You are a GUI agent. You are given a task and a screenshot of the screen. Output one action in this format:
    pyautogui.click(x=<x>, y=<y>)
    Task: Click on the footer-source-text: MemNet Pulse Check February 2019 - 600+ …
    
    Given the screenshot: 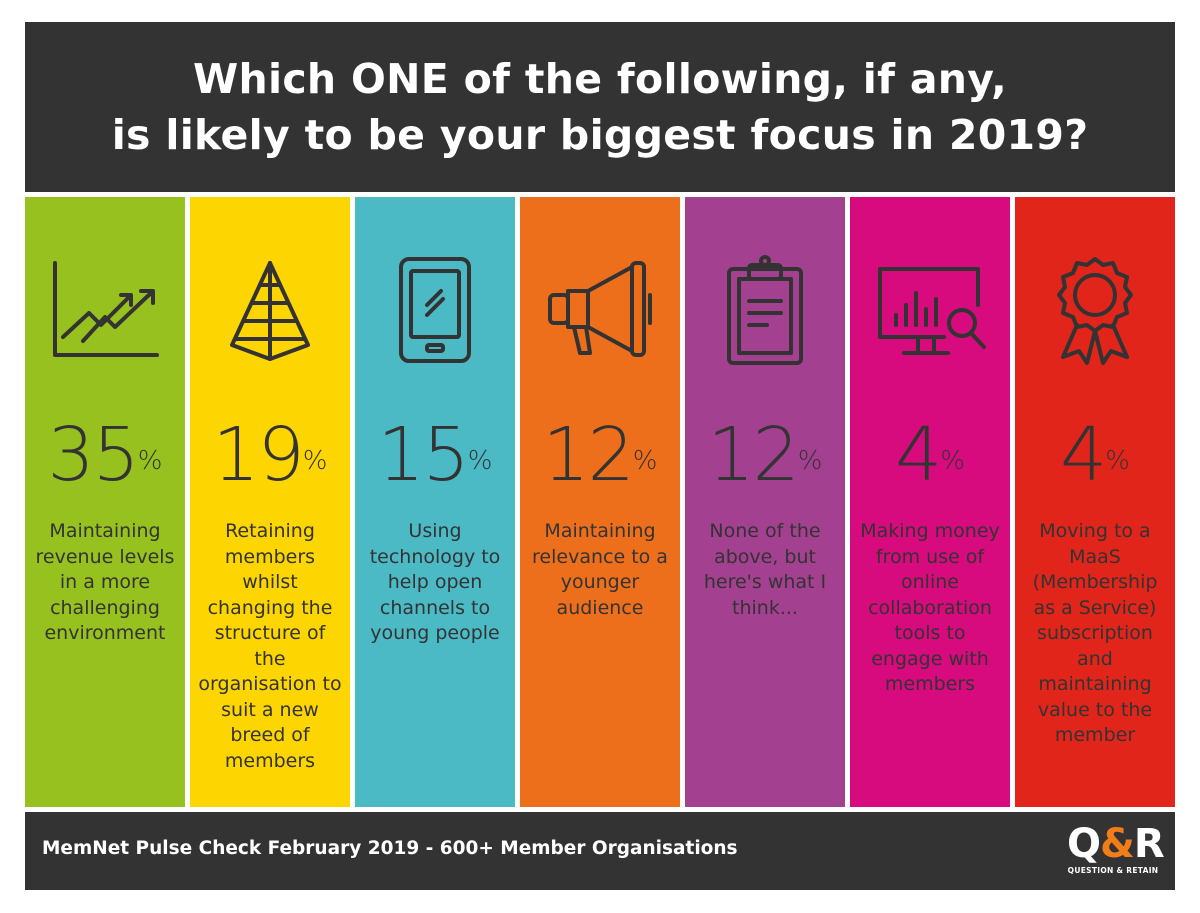 What is the action you would take?
    pyautogui.click(x=390, y=848)
    